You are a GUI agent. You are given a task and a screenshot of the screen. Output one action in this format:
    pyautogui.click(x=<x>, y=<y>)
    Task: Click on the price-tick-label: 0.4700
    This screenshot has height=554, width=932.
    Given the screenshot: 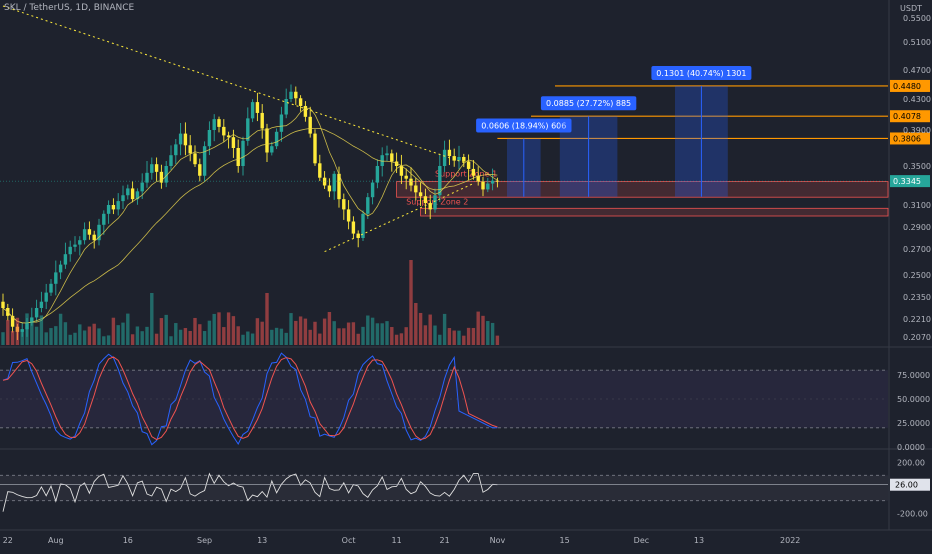 What is the action you would take?
    pyautogui.click(x=917, y=70)
    